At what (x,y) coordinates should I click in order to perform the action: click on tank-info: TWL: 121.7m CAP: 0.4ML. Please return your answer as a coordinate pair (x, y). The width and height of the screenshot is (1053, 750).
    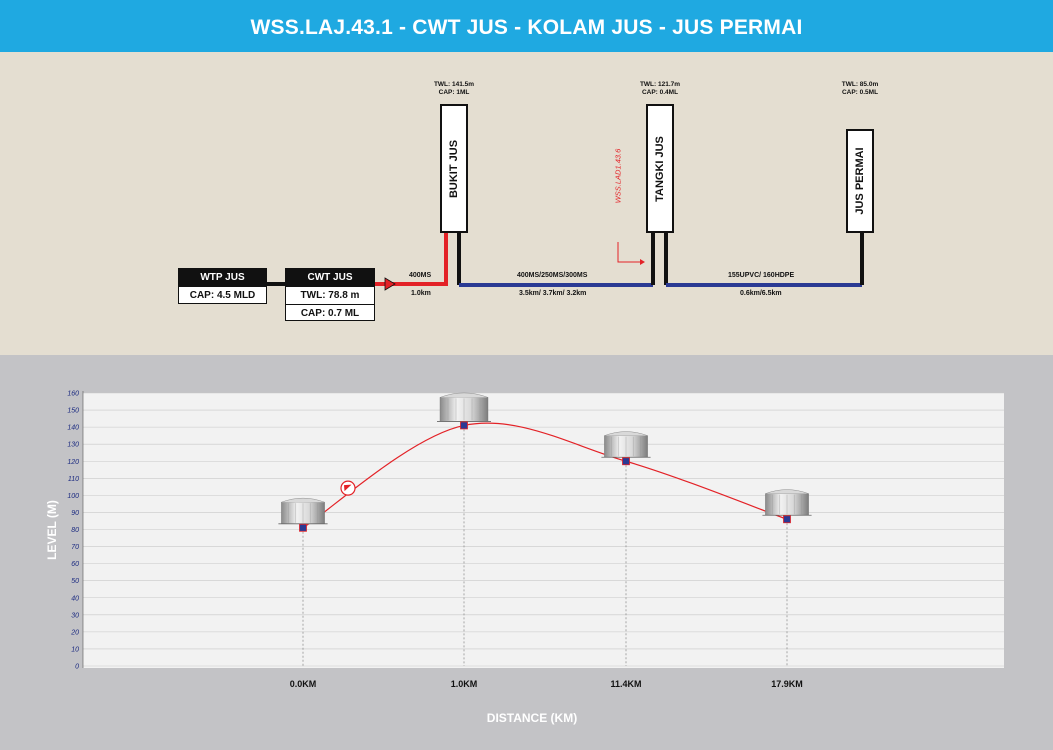
    Looking at the image, I should click on (660, 88).